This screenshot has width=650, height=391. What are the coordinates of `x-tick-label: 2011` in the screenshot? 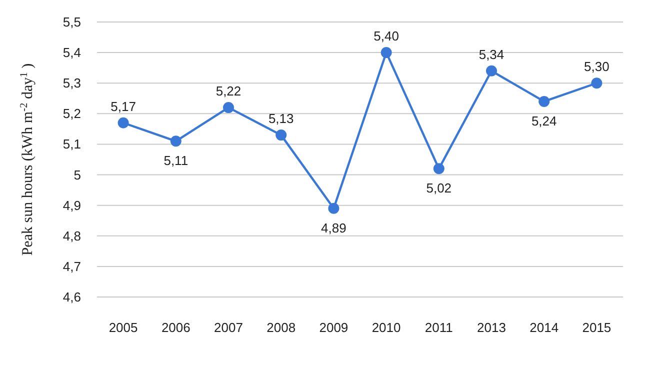 It's located at (438, 327).